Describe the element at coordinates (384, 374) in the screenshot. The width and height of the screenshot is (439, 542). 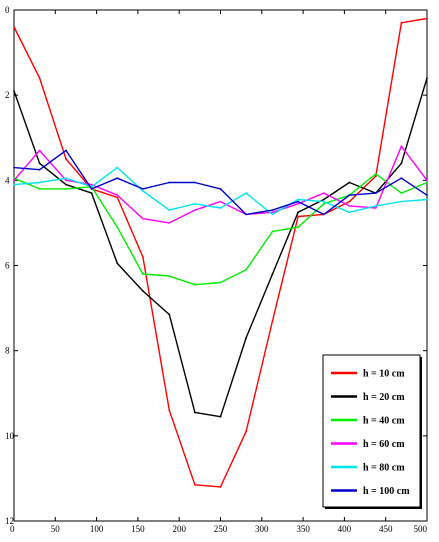
I see `legend-label: h = 10 cm` at that location.